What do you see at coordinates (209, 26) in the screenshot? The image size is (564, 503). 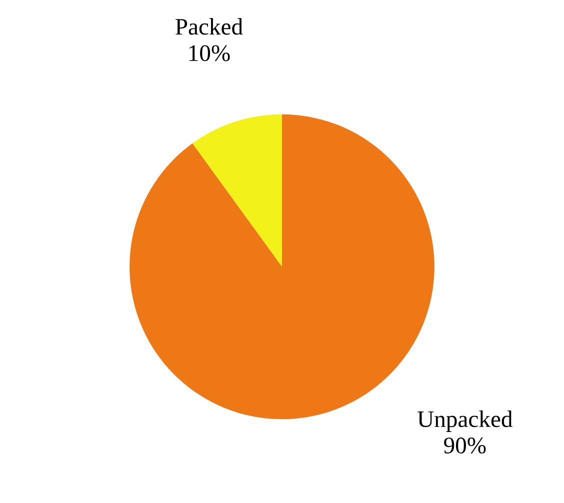 I see `slice-label: Packed` at bounding box center [209, 26].